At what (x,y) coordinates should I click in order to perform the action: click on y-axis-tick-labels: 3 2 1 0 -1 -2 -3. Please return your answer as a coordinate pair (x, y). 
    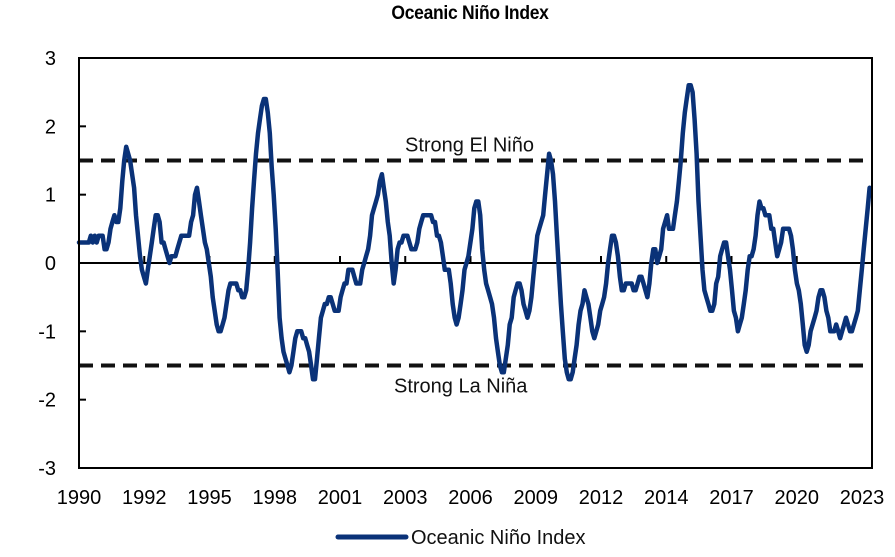
    Looking at the image, I should click on (47, 264).